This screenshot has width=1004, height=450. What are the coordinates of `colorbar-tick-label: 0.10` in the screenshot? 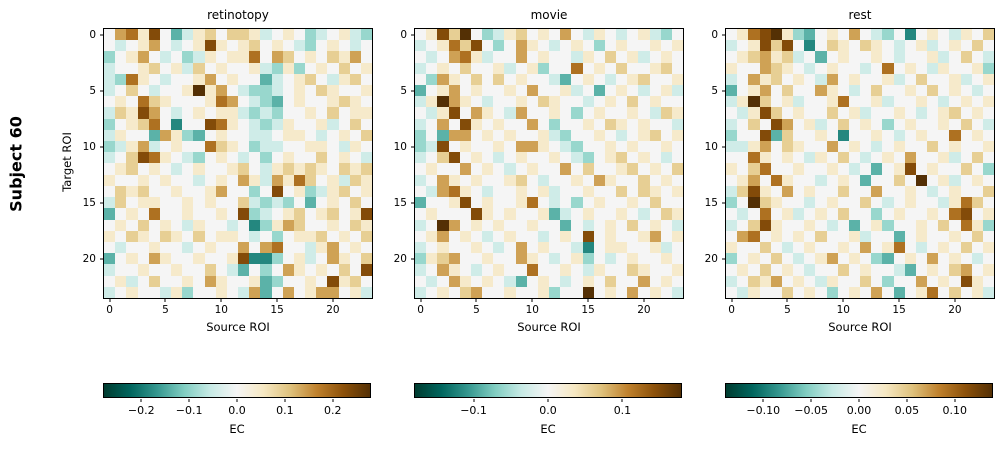 It's located at (954, 410).